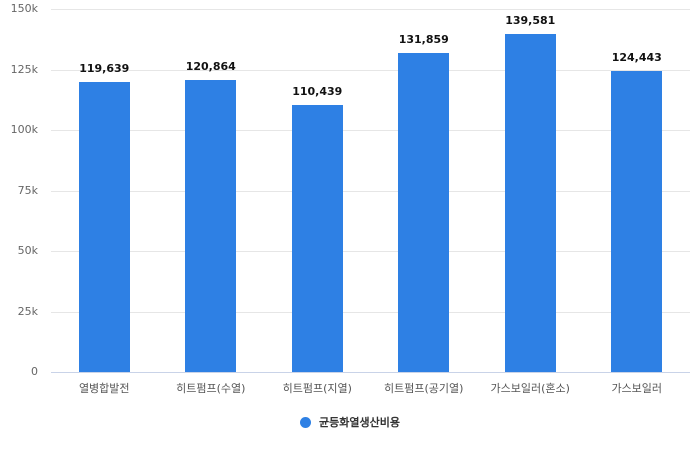  Describe the element at coordinates (24, 69) in the screenshot. I see `y-tick-label: 125k` at that location.